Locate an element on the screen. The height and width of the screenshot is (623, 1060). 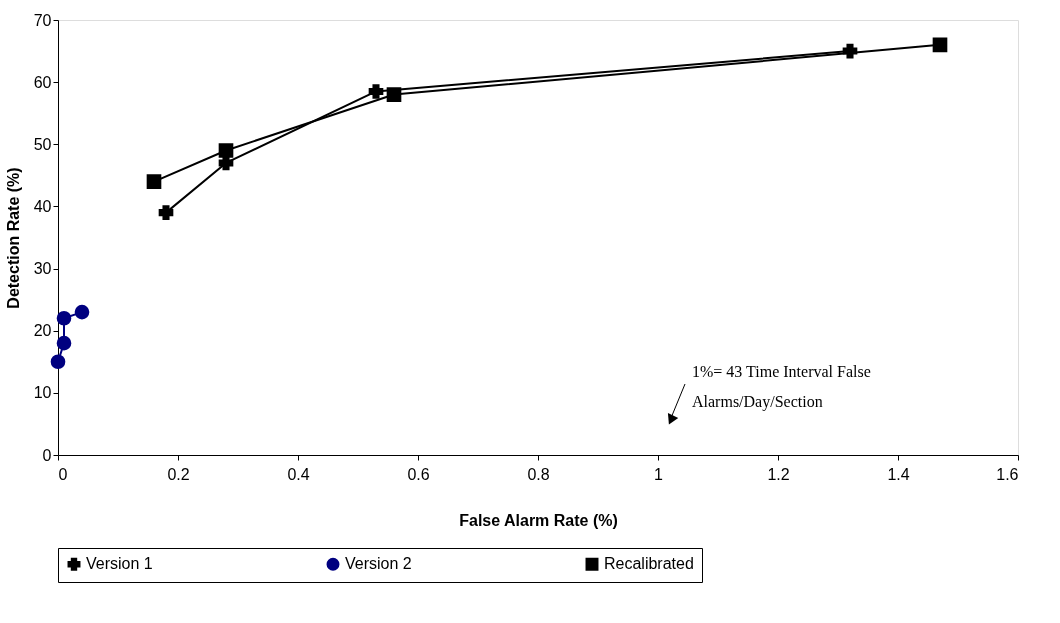
y-tick-label: 0 is located at coordinates (47, 455).